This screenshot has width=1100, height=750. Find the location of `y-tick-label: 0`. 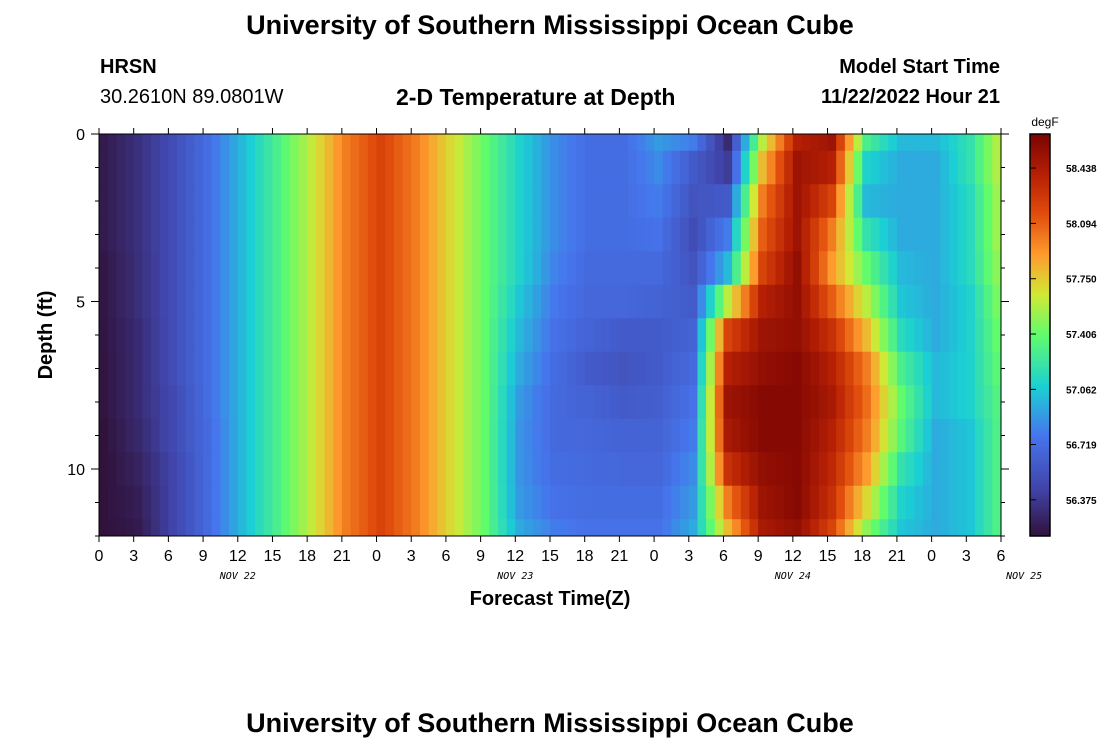

y-tick-label: 0 is located at coordinates (80, 135).